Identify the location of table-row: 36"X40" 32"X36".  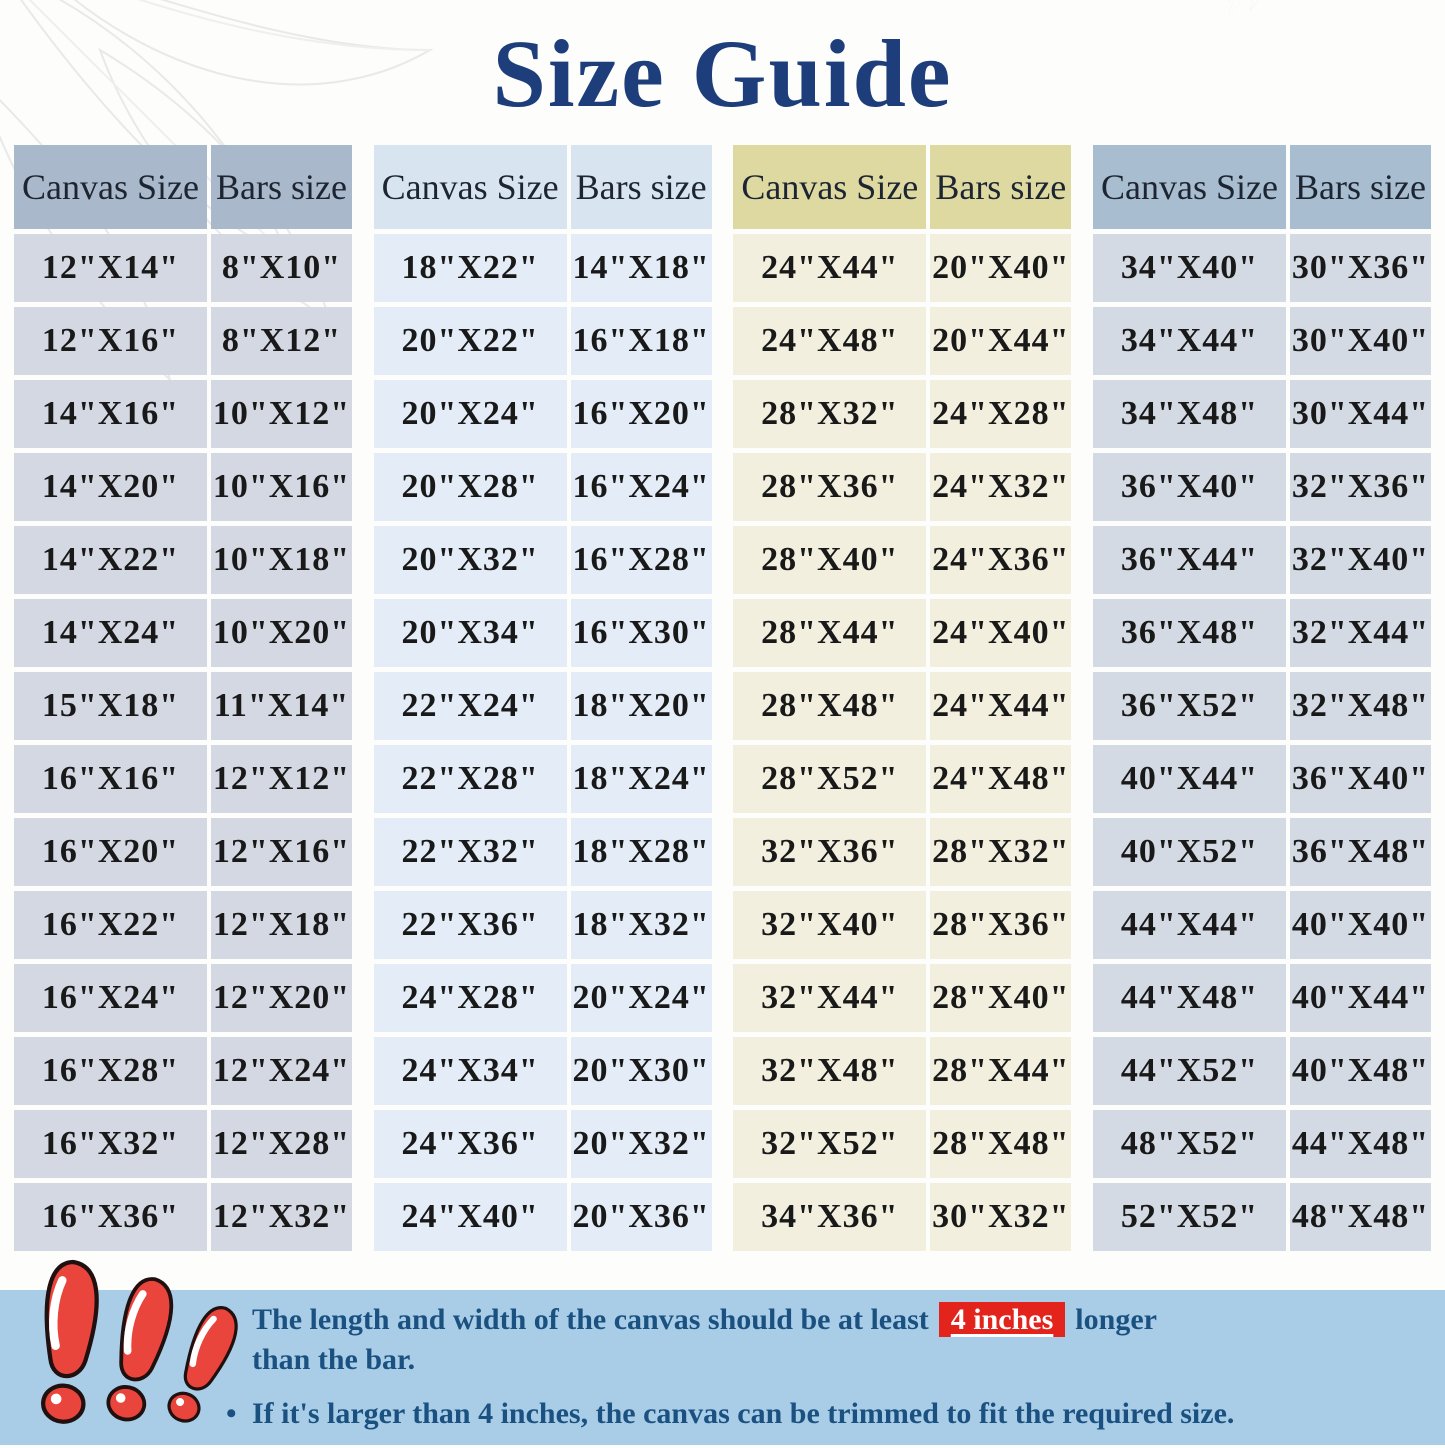
(1261, 487).